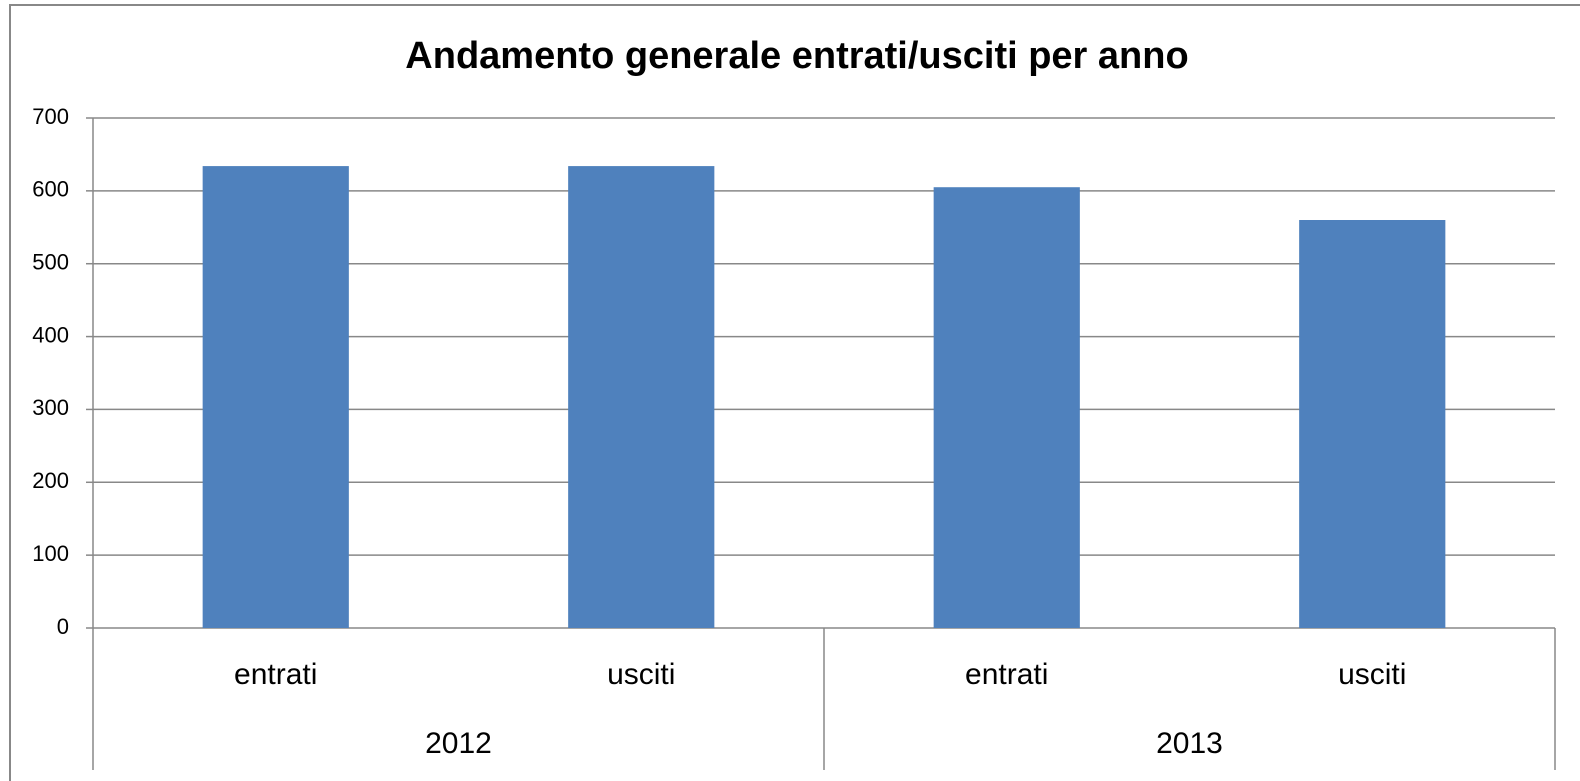 The image size is (1580, 781). Describe the element at coordinates (50, 189) in the screenshot. I see `y-tick-label: 600` at that location.